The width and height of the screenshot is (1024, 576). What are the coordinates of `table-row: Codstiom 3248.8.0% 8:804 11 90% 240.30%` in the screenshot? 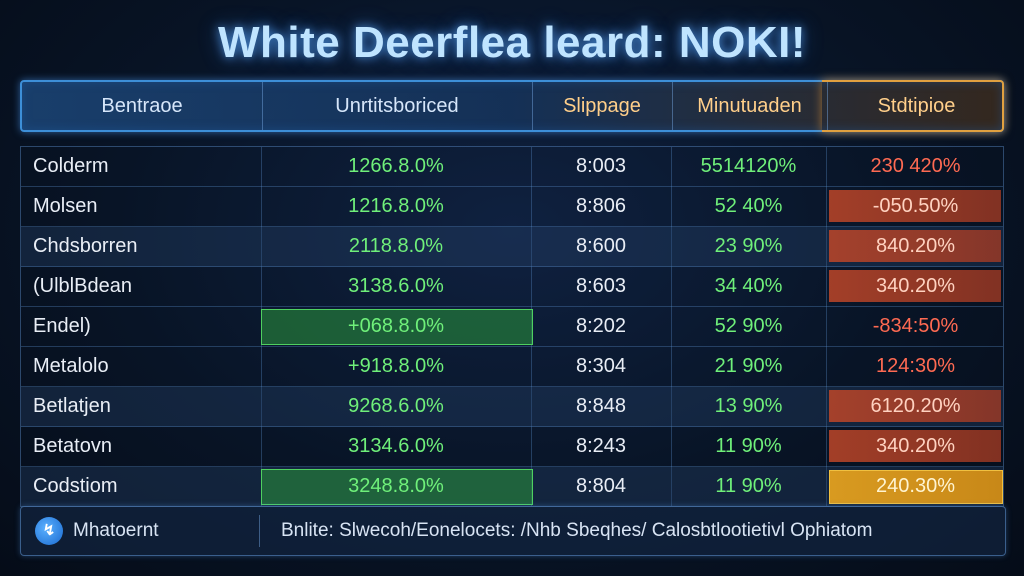 It's located at (512, 486).